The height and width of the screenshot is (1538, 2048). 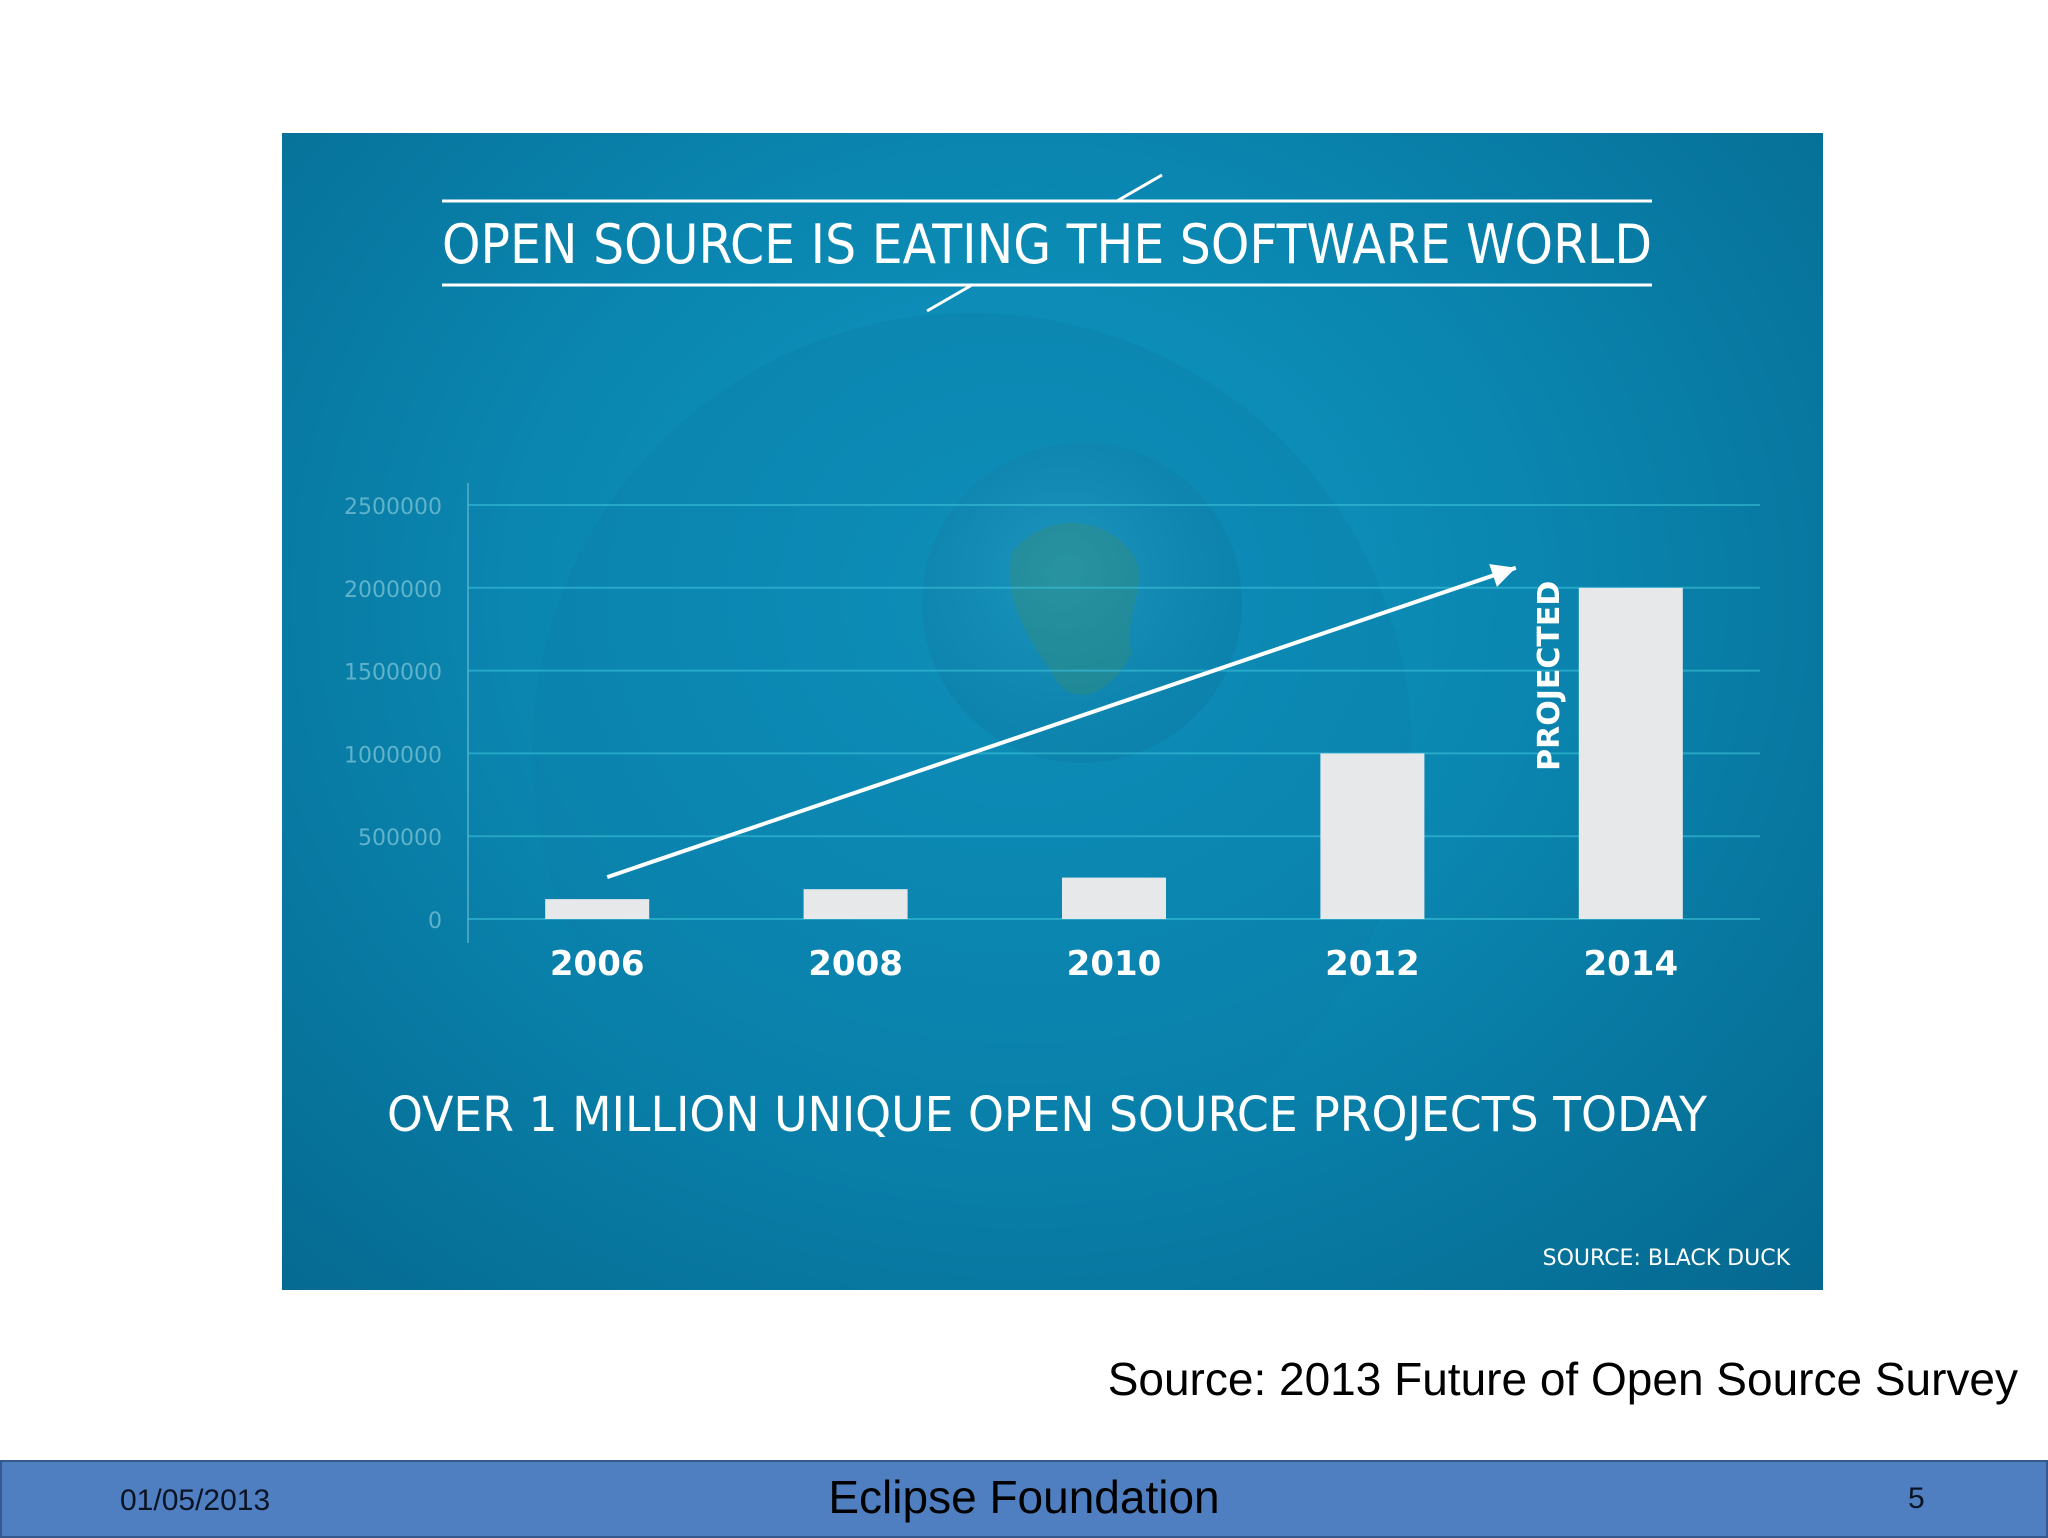 I want to click on y-tick-label: 500000, so click(x=400, y=838).